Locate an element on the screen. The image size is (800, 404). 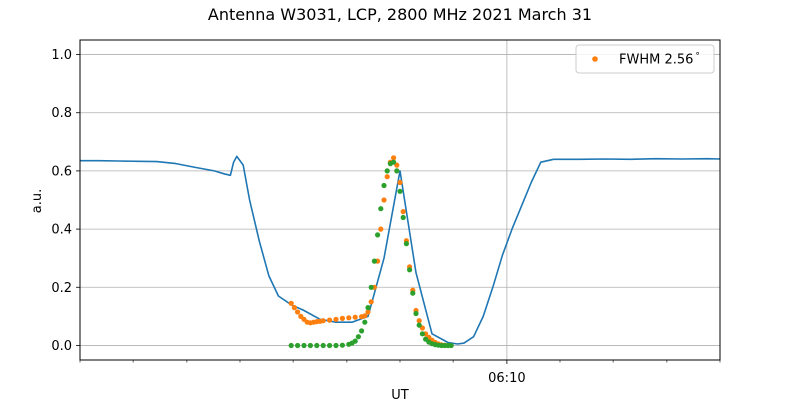
y-tick-label: 0.0 is located at coordinates (61, 346).